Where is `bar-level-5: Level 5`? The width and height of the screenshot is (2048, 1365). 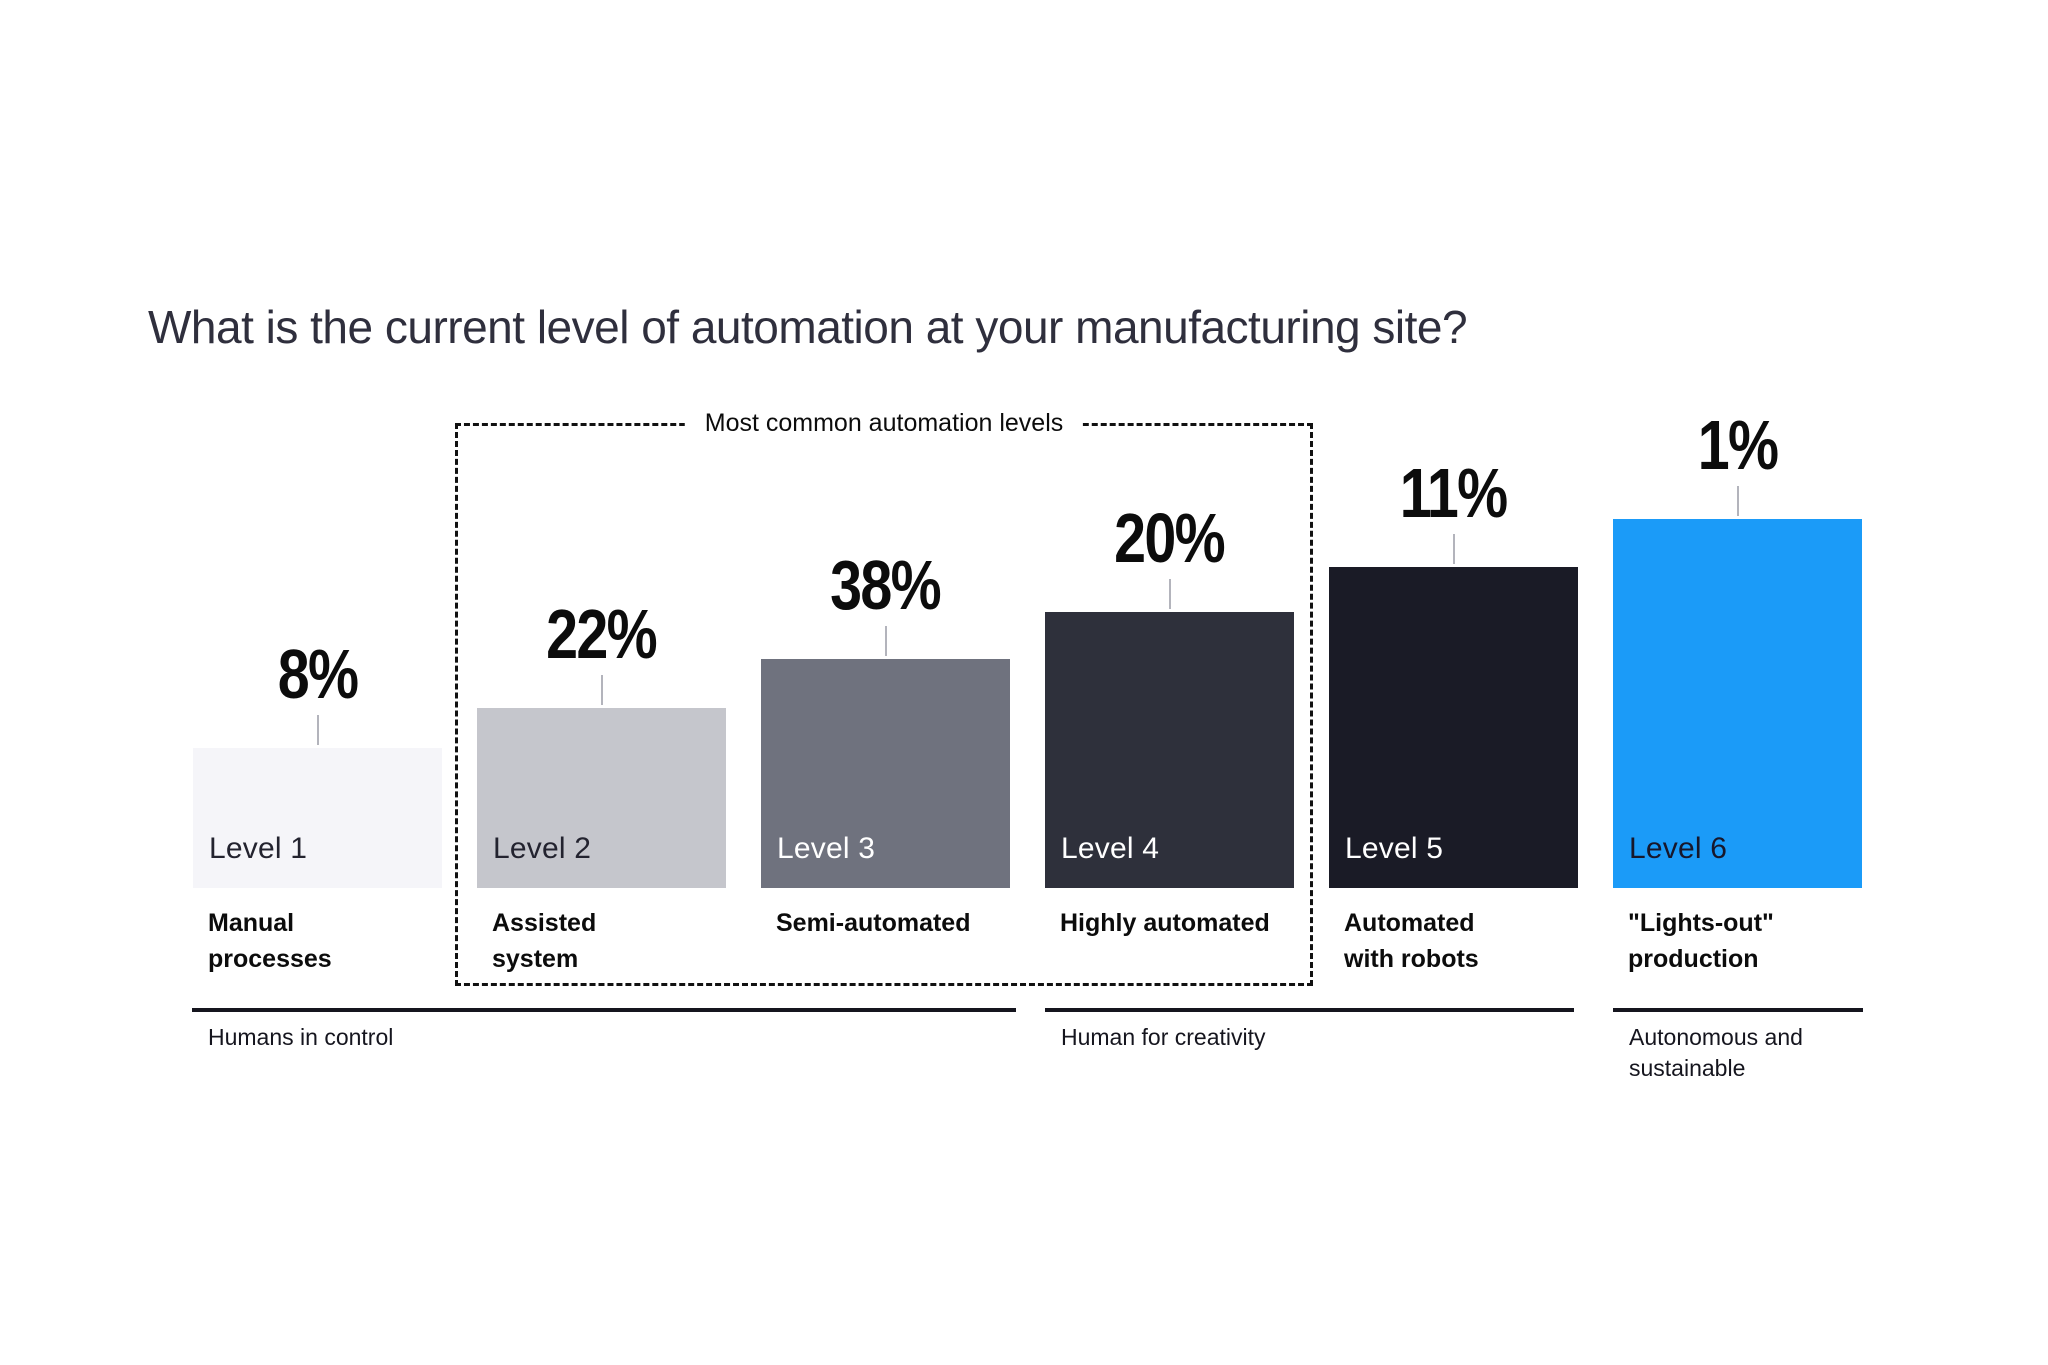 bar-level-5: Level 5 is located at coordinates (1453, 727).